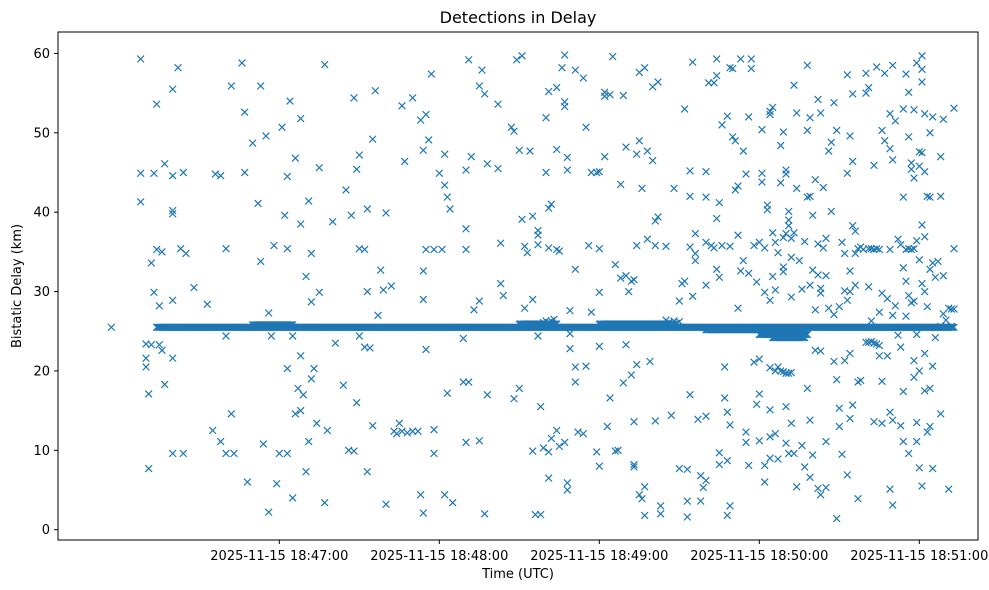  Describe the element at coordinates (41, 451) in the screenshot. I see `y-tick-label: 10` at that location.